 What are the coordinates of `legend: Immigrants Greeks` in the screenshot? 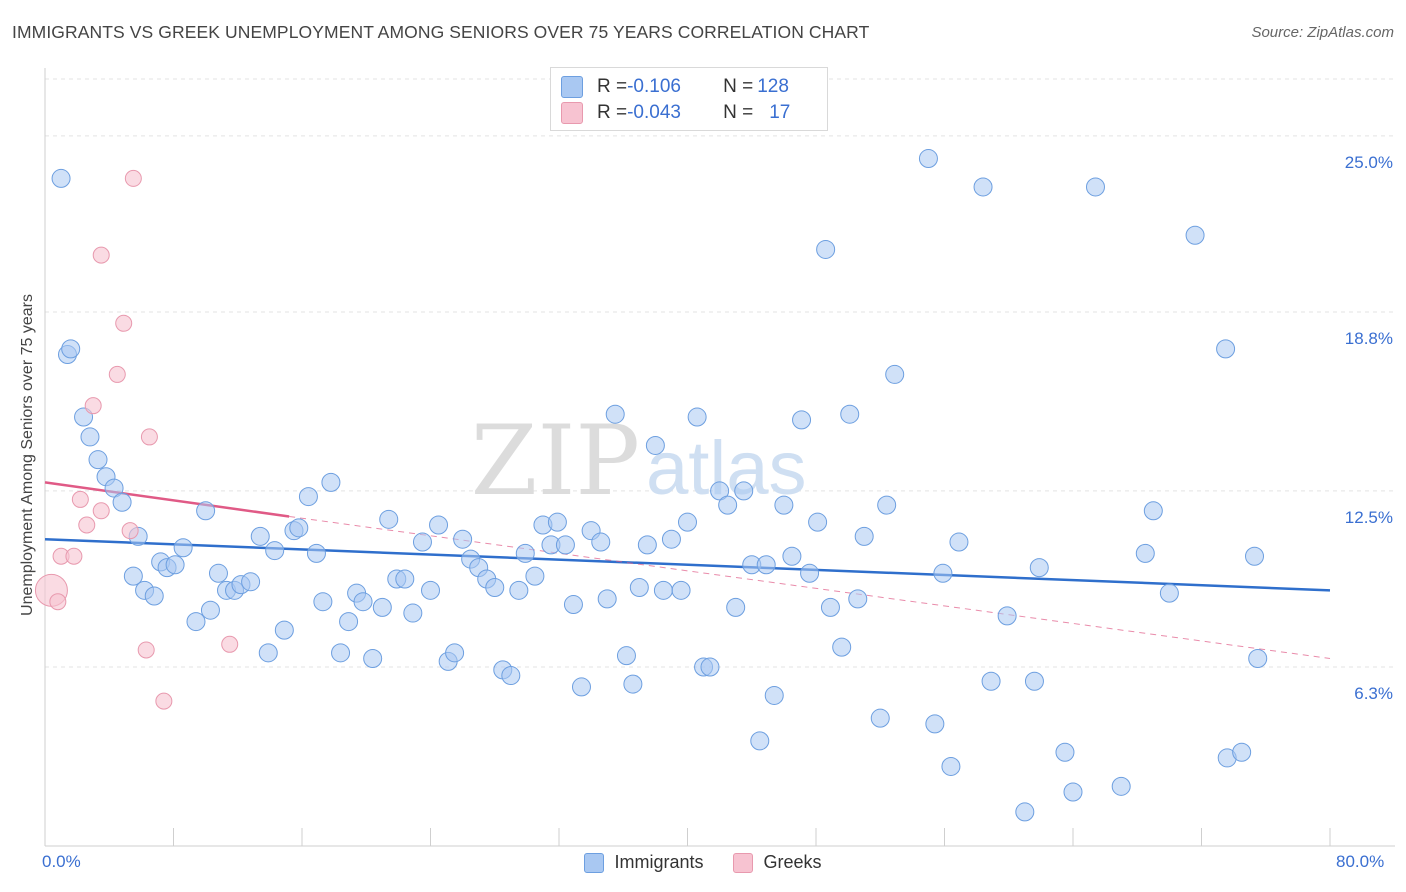 It's located at (703, 862).